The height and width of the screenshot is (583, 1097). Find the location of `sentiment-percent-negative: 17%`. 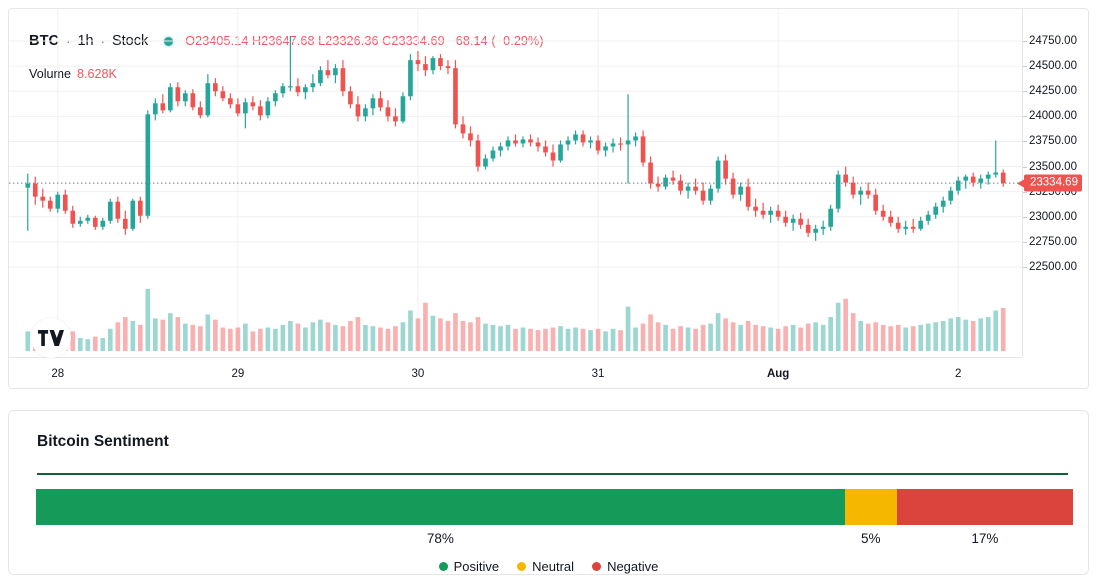

sentiment-percent-negative: 17% is located at coordinates (985, 538).